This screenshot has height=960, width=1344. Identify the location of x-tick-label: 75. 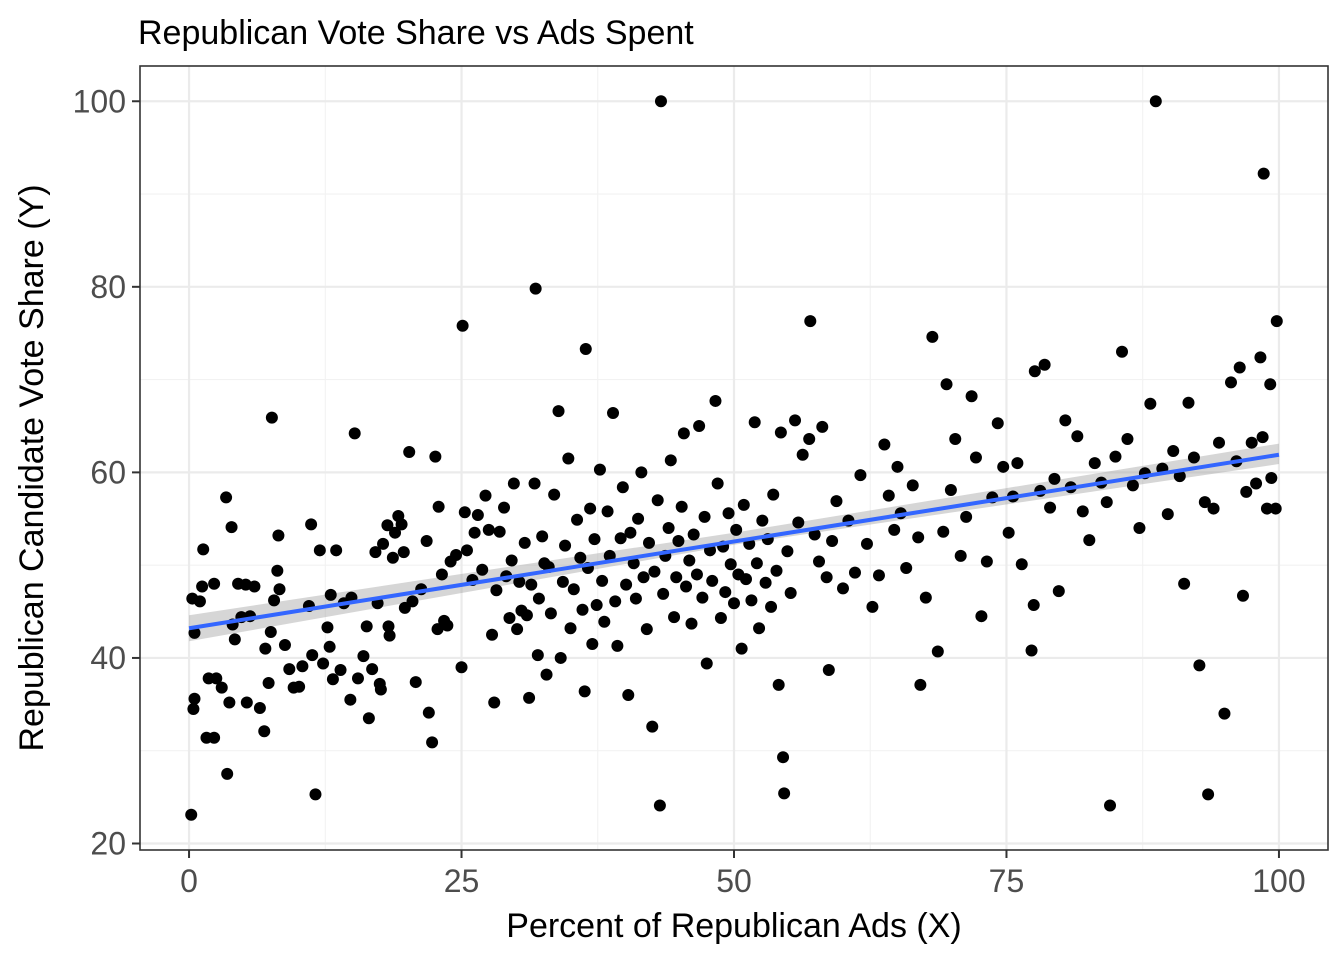
(1007, 881).